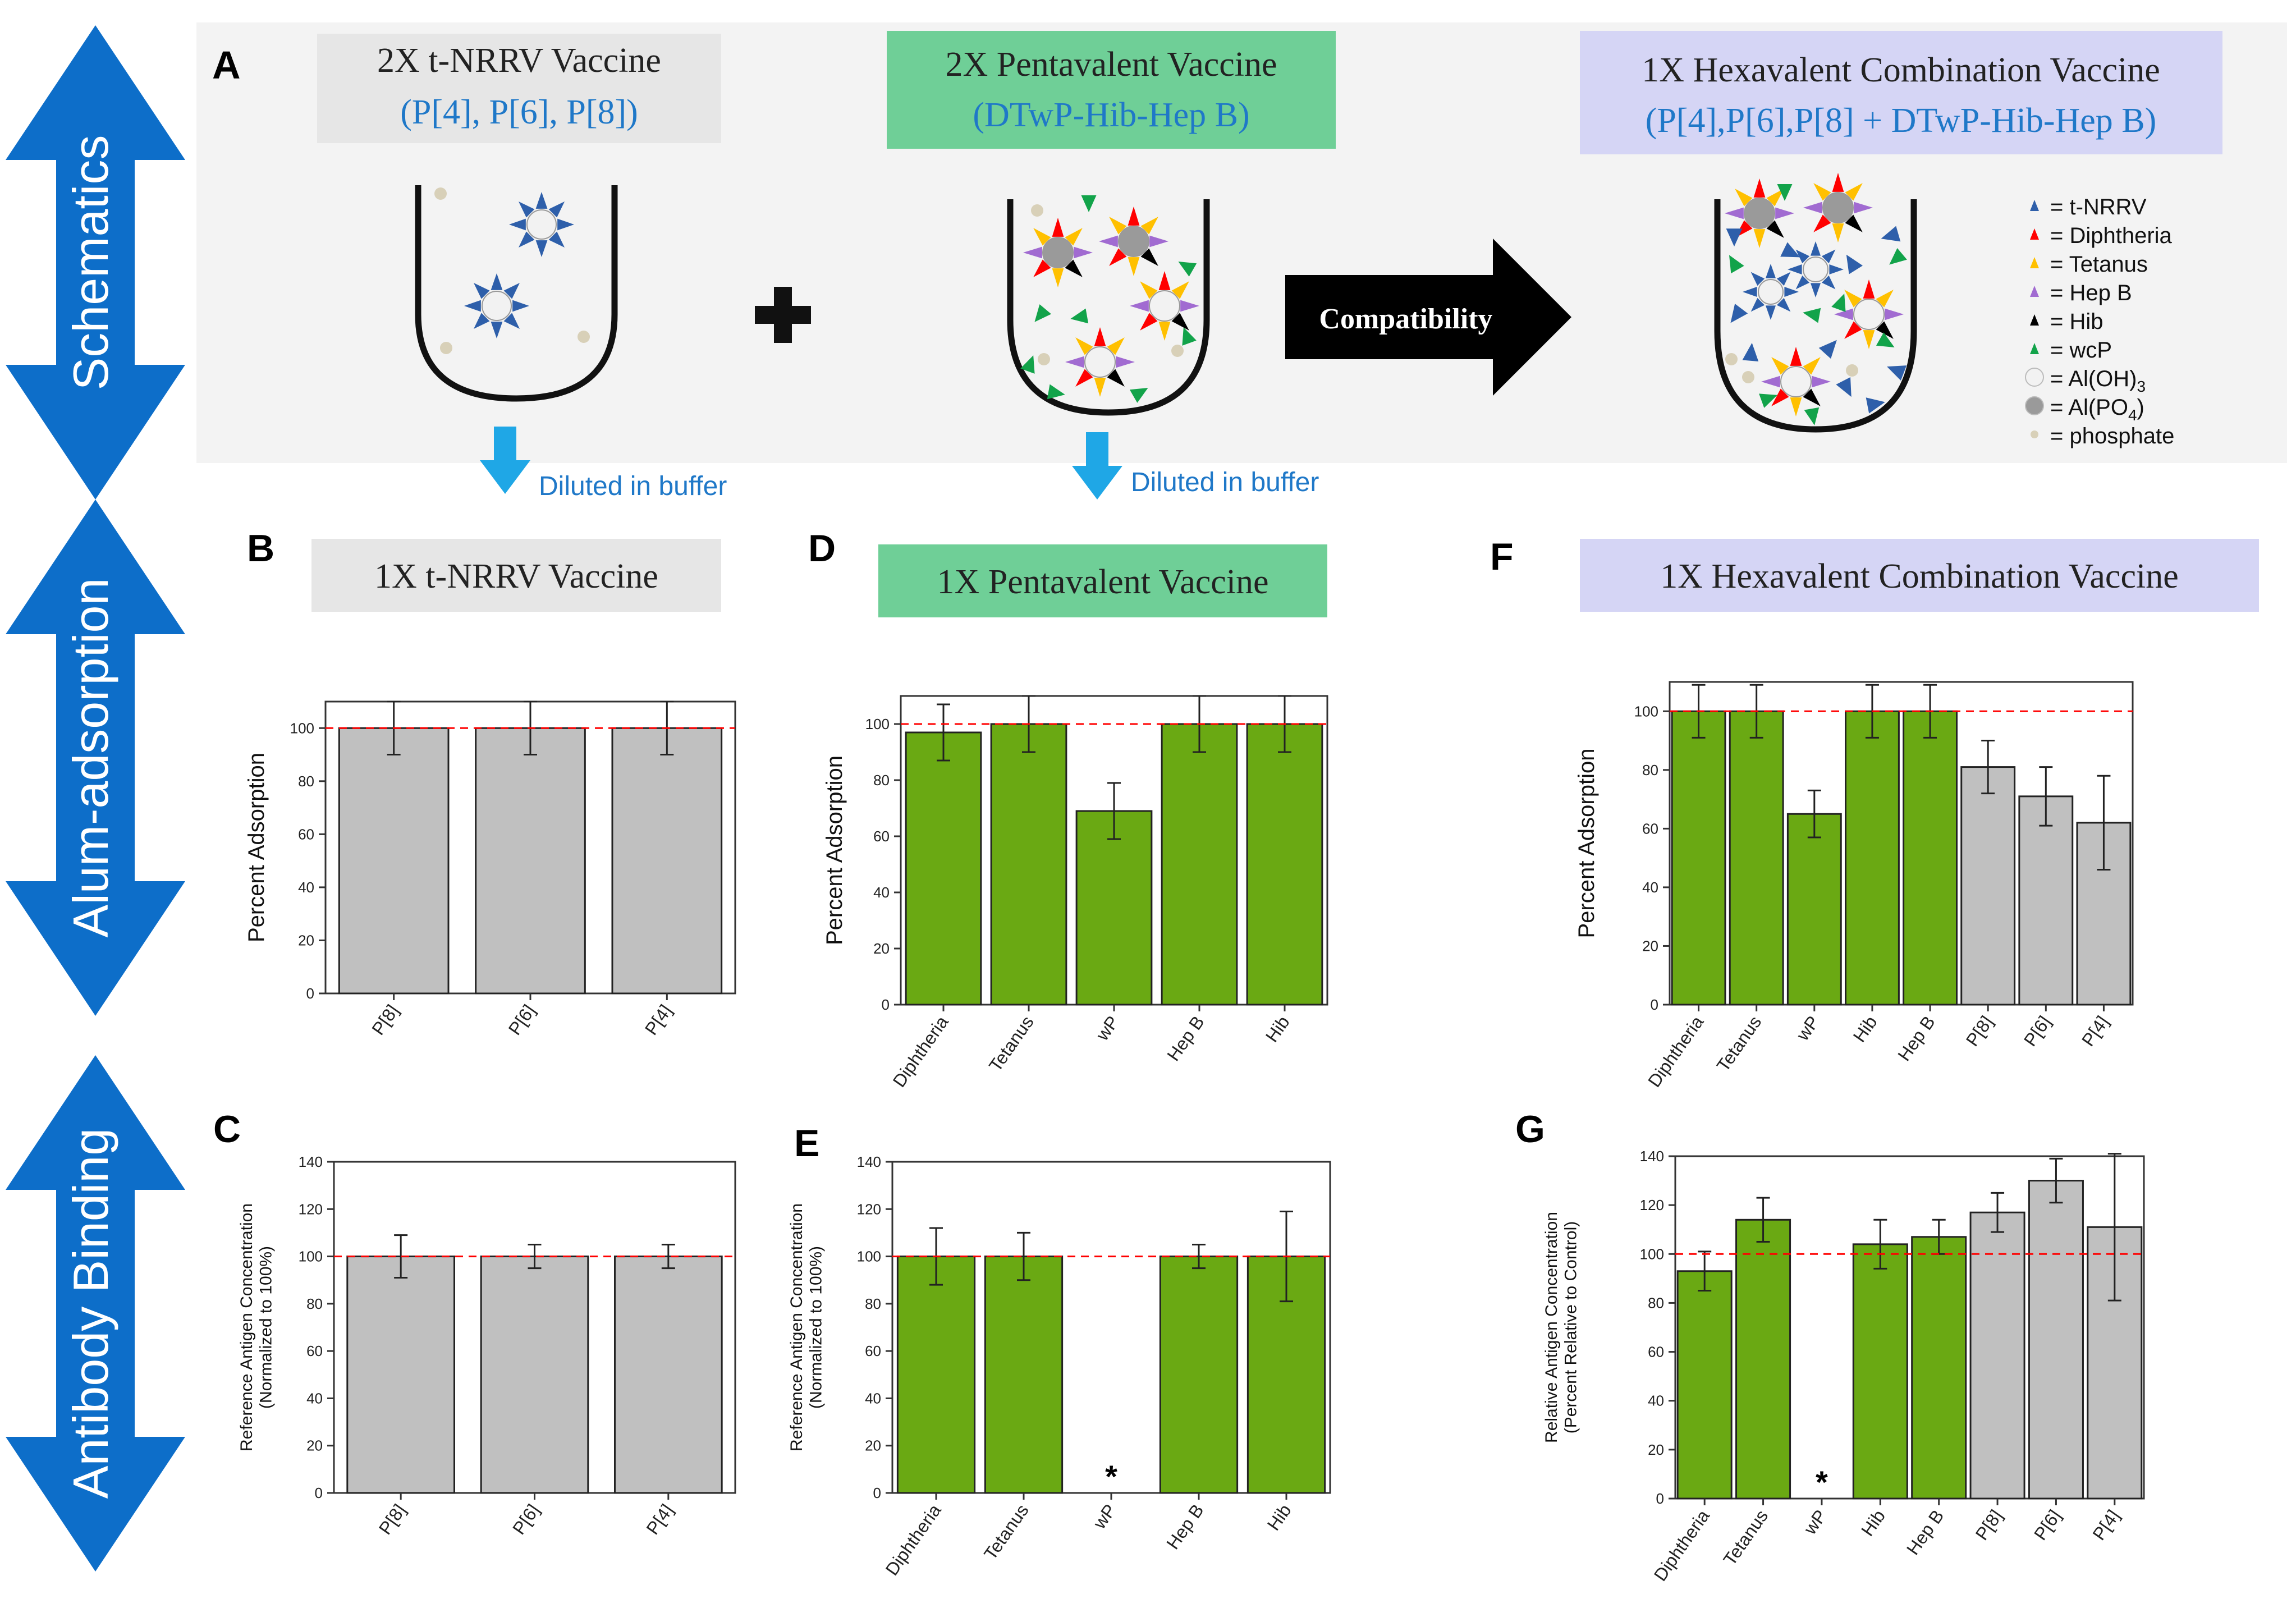 This screenshot has height=1608, width=2296. Describe the element at coordinates (91, 263) in the screenshot. I see `side-label-schematics: Schematics` at that location.